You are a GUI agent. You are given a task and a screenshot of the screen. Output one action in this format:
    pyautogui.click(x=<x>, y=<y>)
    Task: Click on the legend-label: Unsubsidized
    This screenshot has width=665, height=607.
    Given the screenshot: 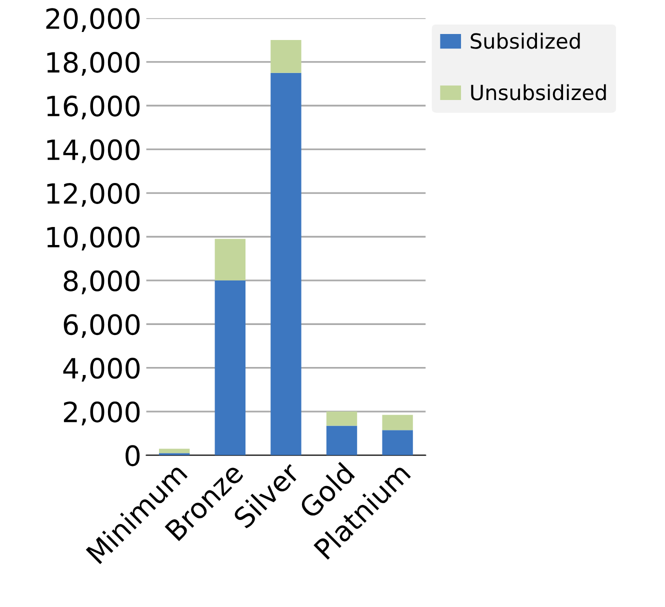 What is the action you would take?
    pyautogui.click(x=538, y=92)
    